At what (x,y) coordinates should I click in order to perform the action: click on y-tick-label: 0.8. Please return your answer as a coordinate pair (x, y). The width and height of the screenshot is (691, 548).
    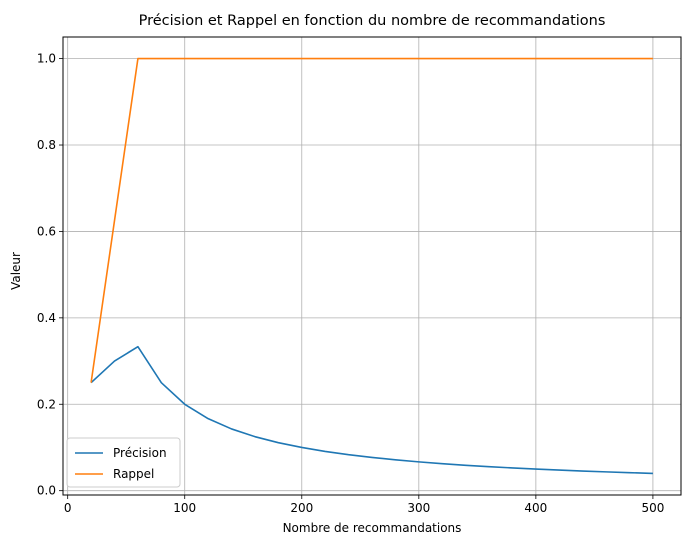
    Looking at the image, I should click on (46, 145).